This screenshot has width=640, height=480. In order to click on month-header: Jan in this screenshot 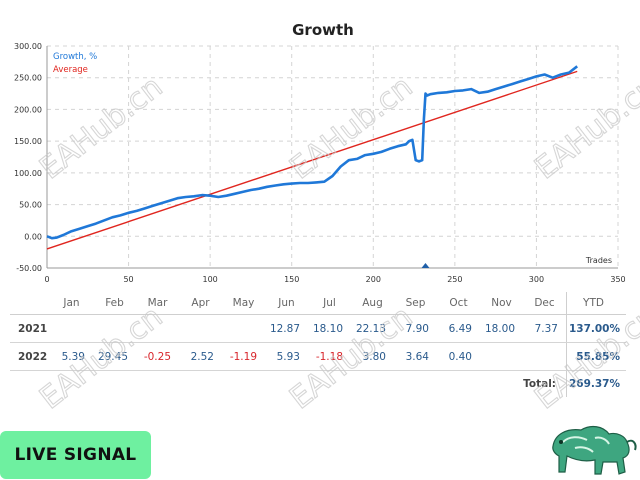, I will do `click(71, 303)`.